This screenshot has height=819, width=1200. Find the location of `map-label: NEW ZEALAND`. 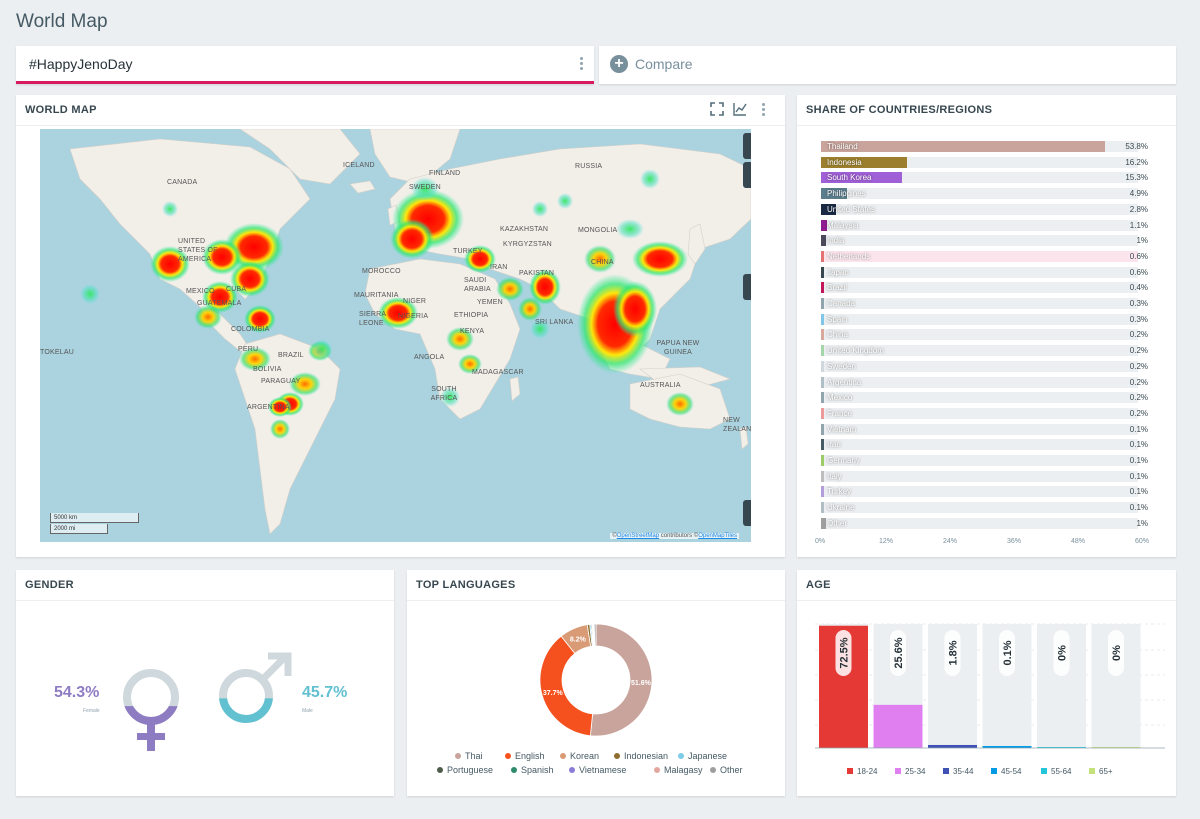

map-label: NEW ZEALAND is located at coordinates (737, 425).